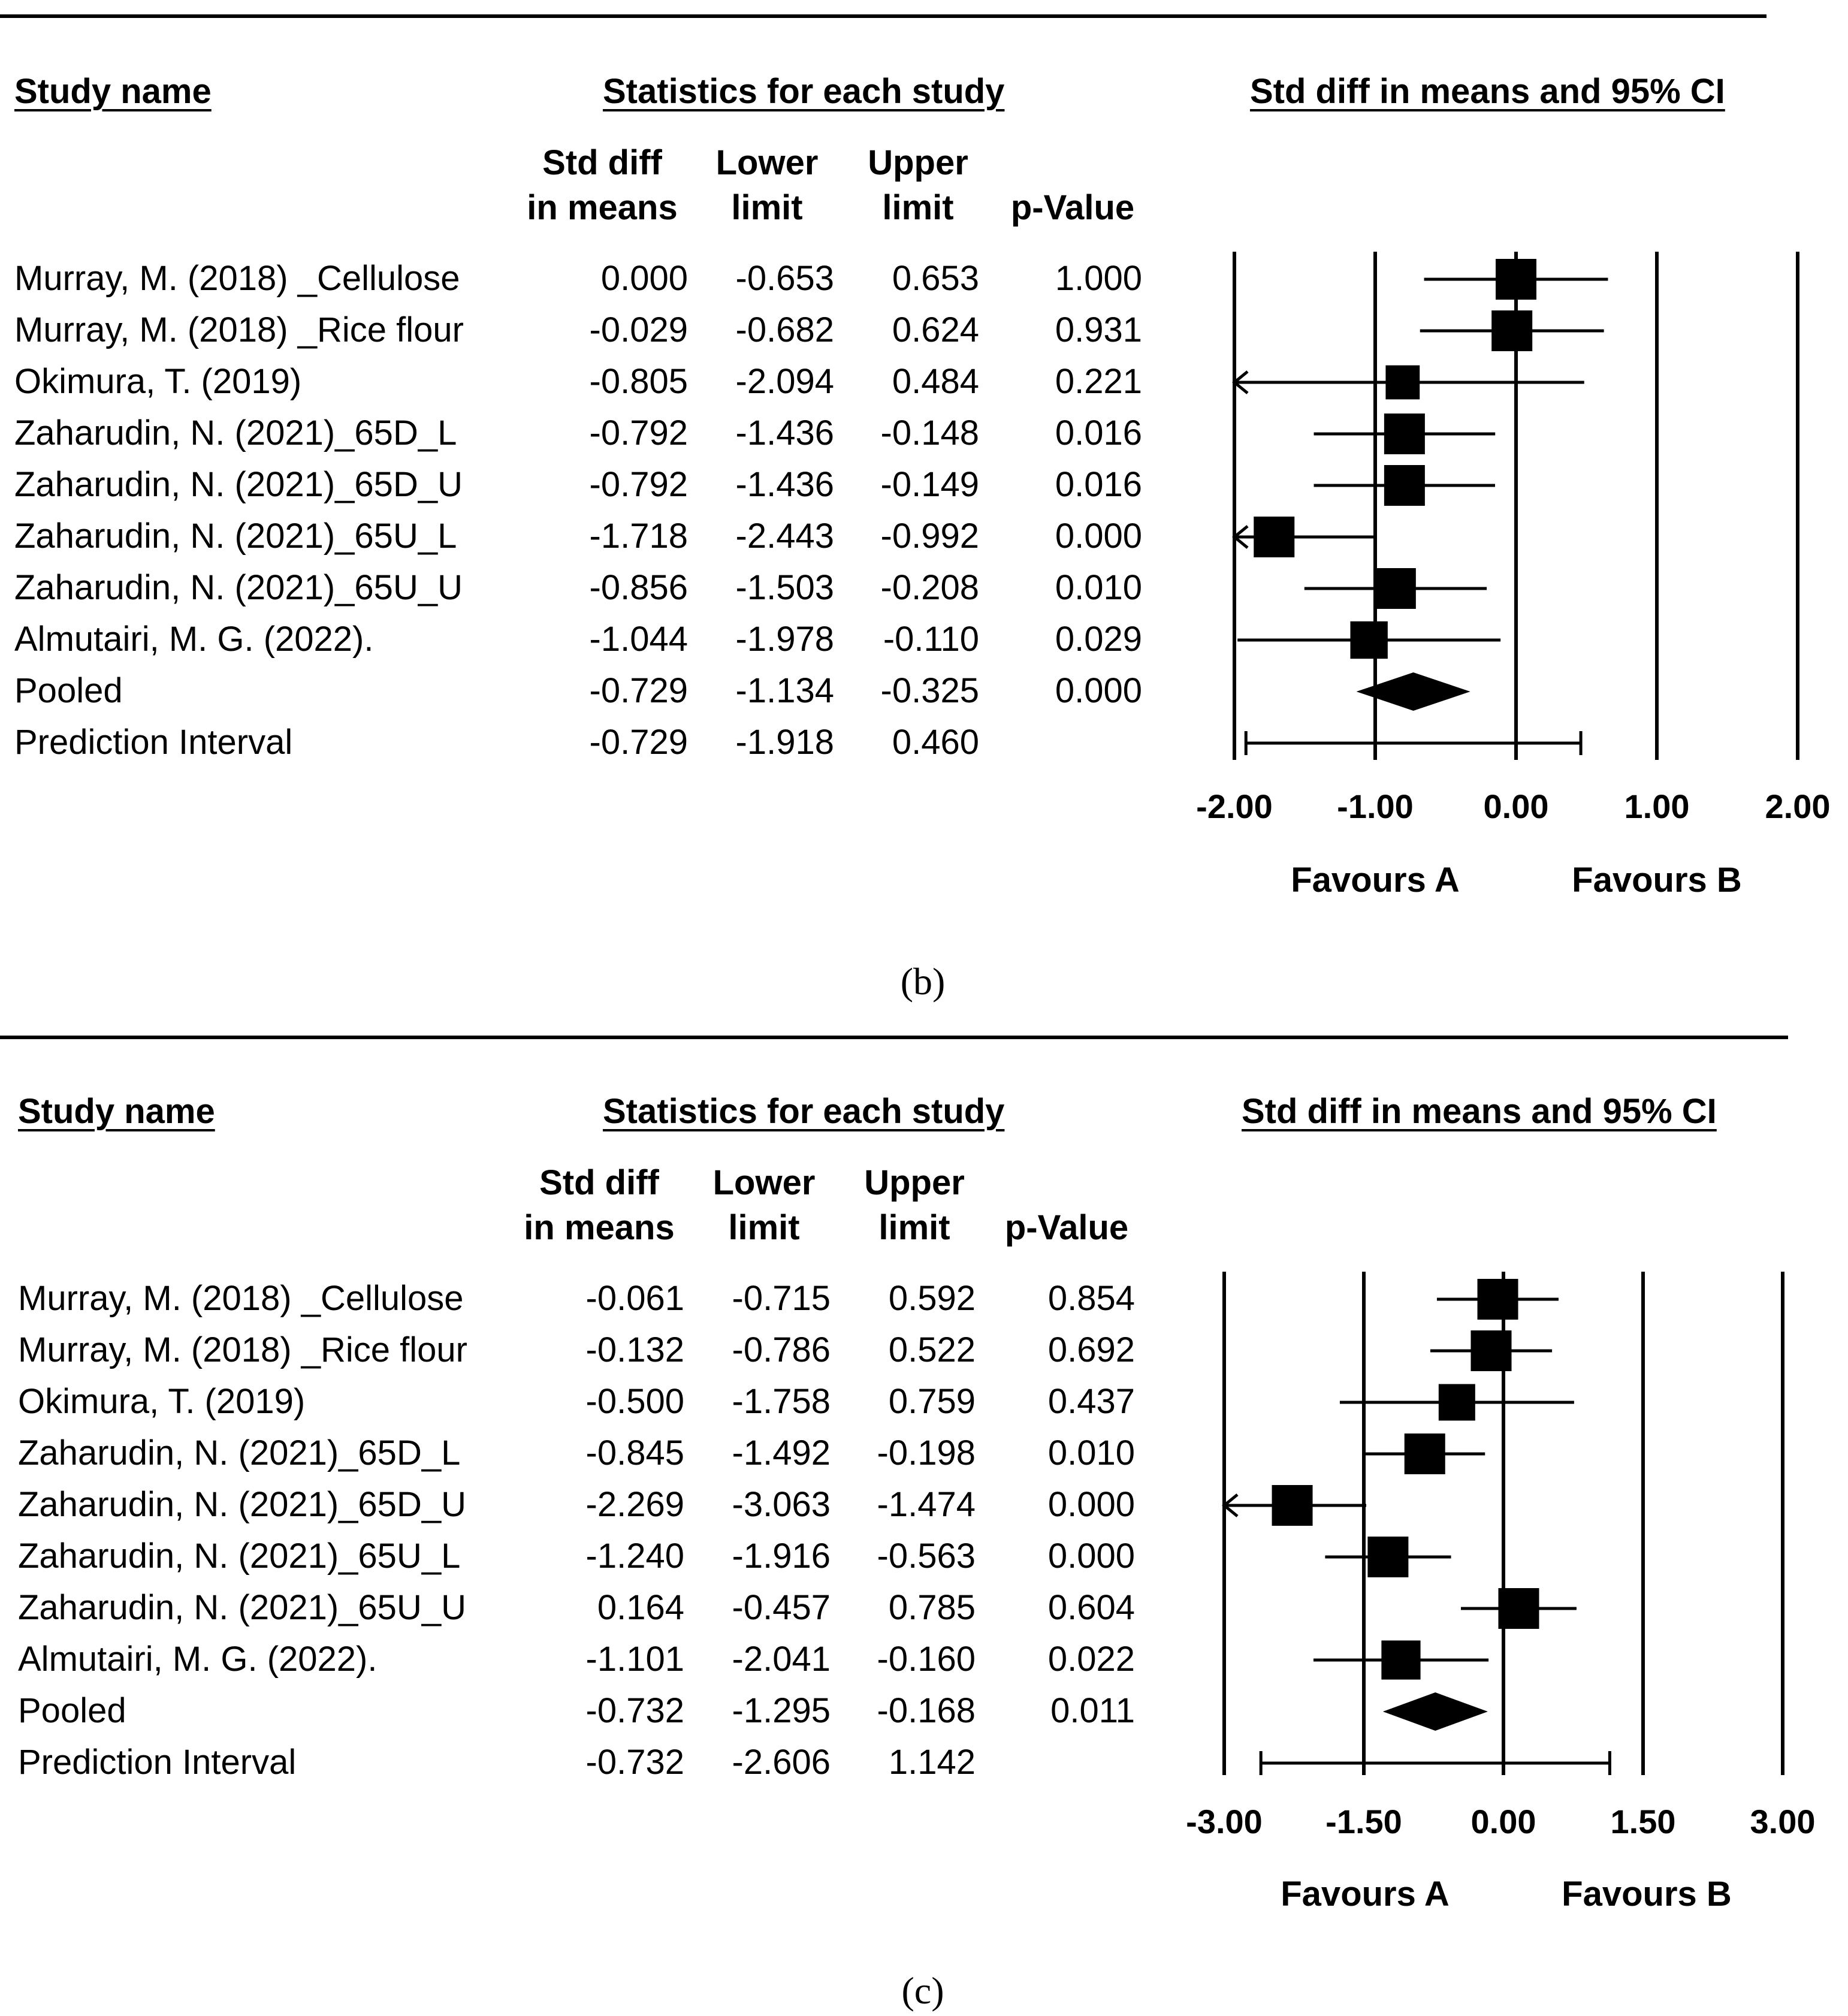  I want to click on upper-limit-cell: 0.624, so click(935, 329).